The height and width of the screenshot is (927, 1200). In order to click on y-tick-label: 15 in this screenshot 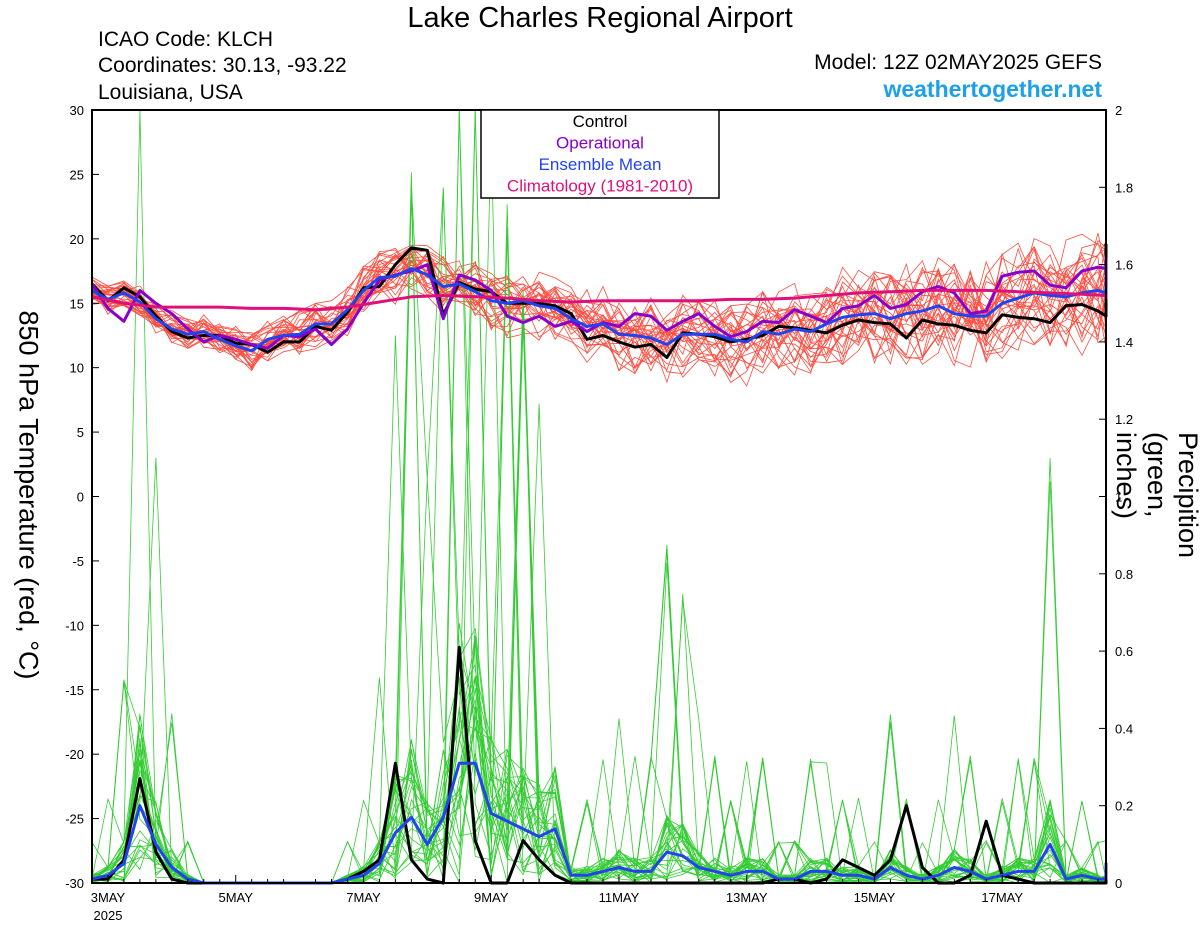, I will do `click(77, 303)`.